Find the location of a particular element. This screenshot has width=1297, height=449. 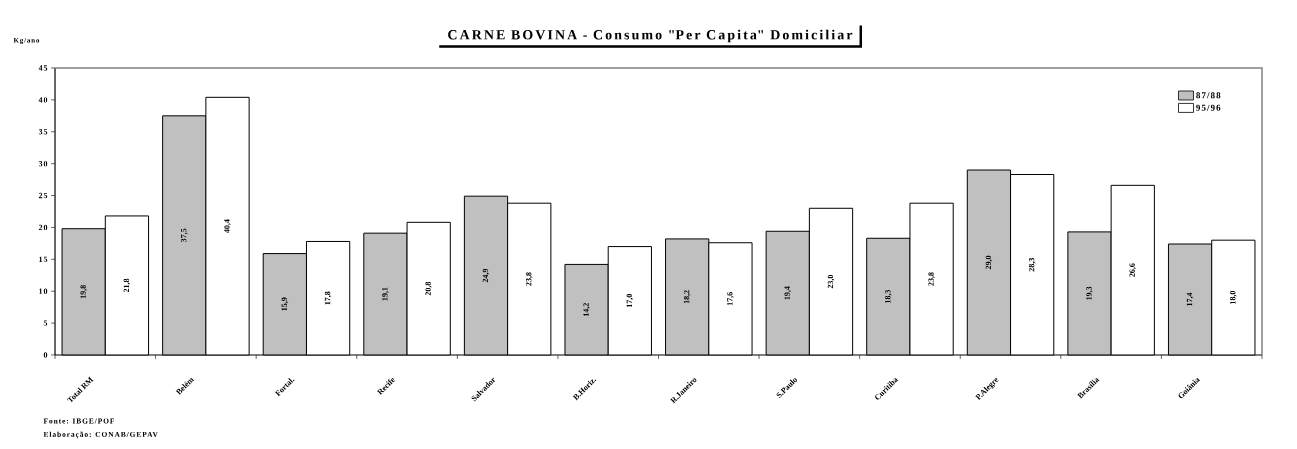

legend-label: 87/88 is located at coordinates (1208, 95).